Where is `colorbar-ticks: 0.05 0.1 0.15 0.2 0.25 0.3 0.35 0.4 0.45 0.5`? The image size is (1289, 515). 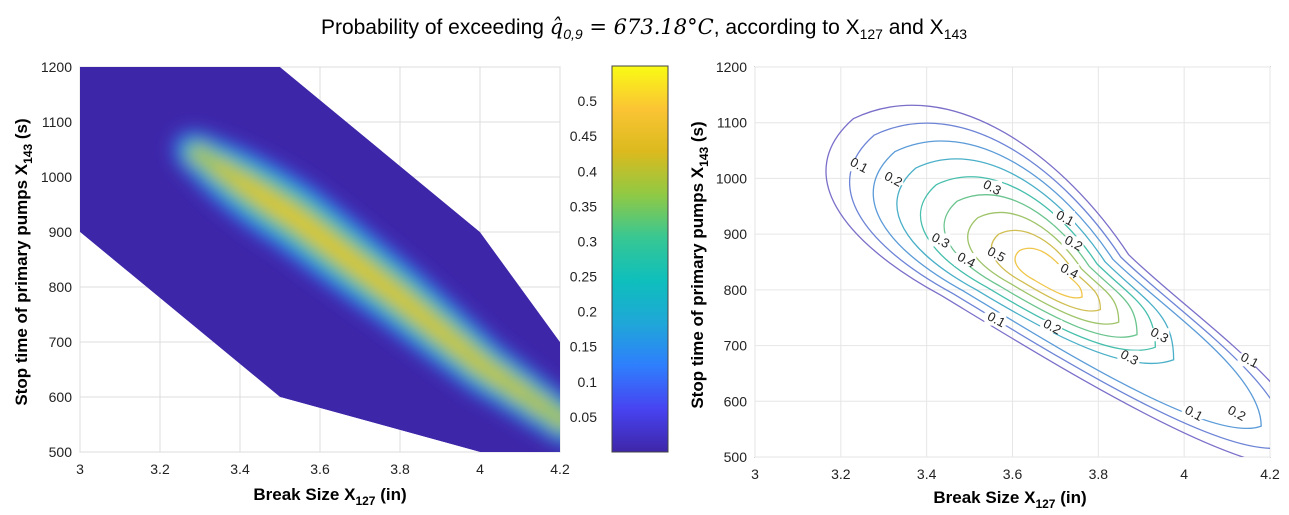 colorbar-ticks: 0.05 0.1 0.15 0.2 0.25 0.3 0.35 0.4 0.45 0.5 is located at coordinates (583, 259).